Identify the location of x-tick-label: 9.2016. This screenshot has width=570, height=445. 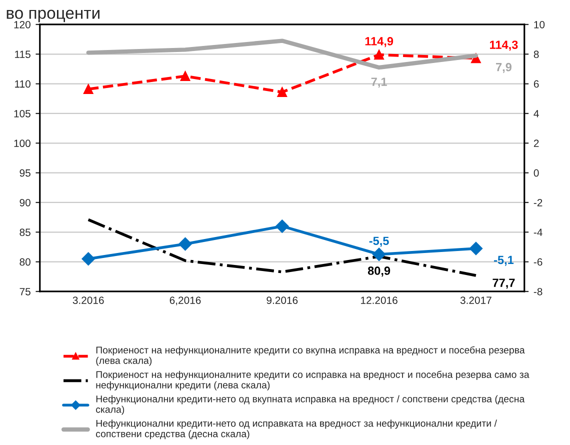
(282, 300).